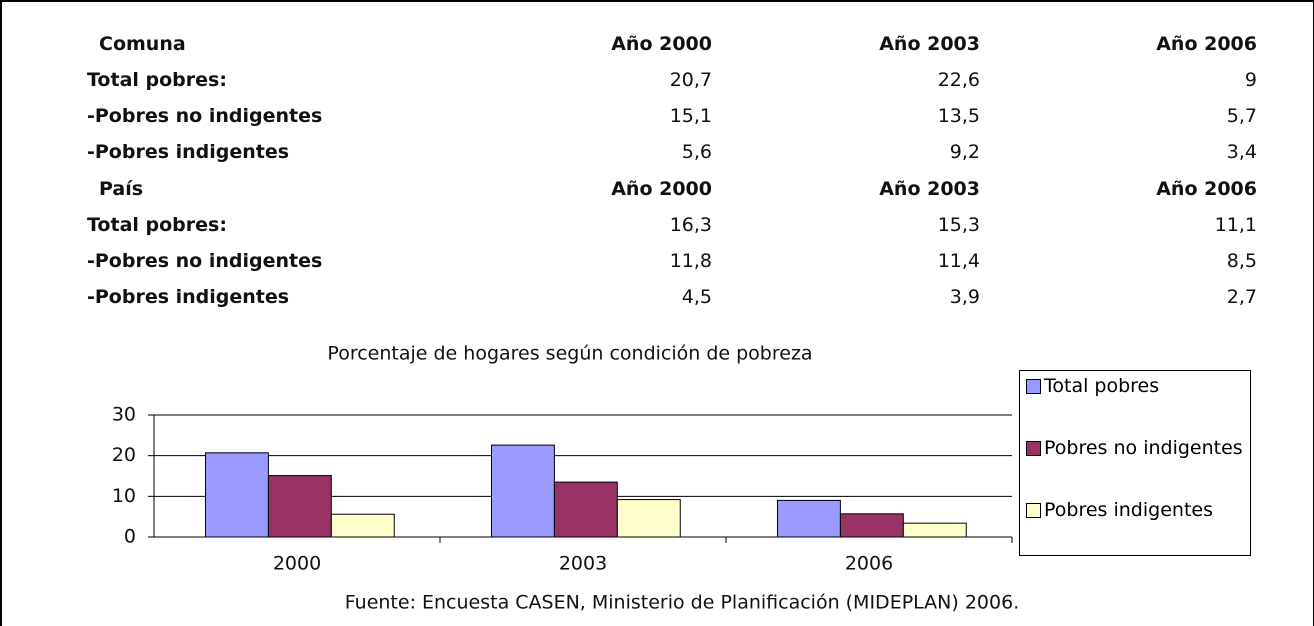 This screenshot has height=626, width=1314. What do you see at coordinates (124, 455) in the screenshot?
I see `y-tick-label: 20` at bounding box center [124, 455].